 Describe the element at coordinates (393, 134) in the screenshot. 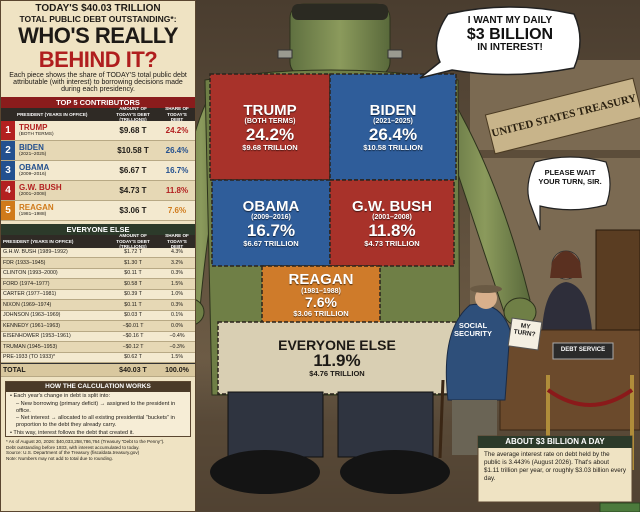

I see `patch-share: 26.4%` at that location.